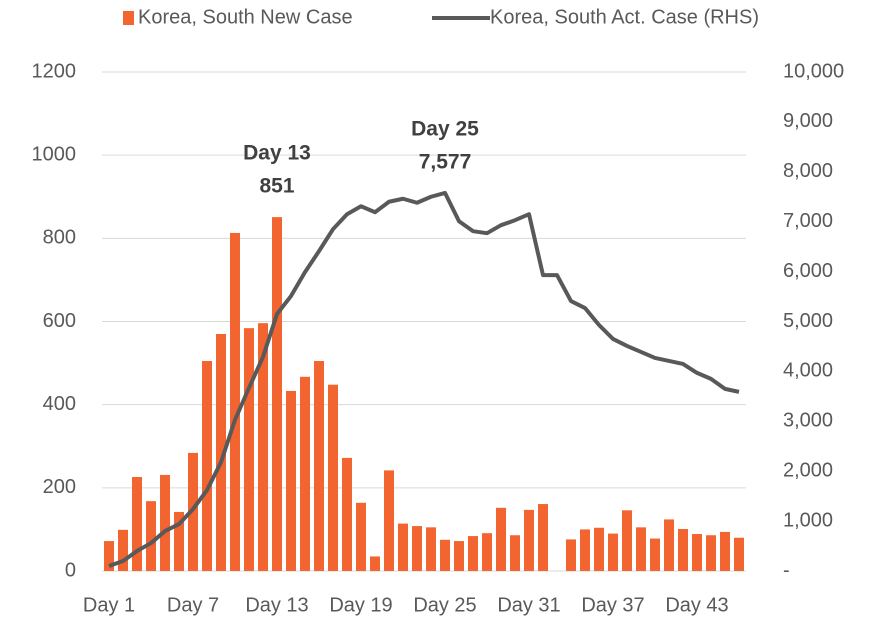 The width and height of the screenshot is (875, 619). What do you see at coordinates (808, 171) in the screenshot?
I see `y2-tick-label: 8,000` at bounding box center [808, 171].